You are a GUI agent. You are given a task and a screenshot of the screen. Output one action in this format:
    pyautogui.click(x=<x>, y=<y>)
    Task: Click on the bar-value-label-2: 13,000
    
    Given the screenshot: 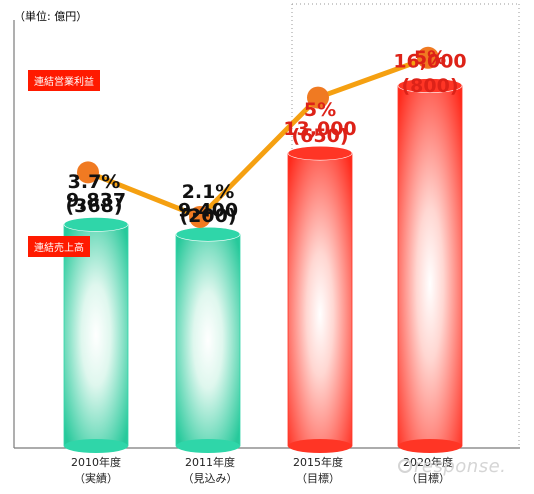 What is the action you would take?
    pyautogui.click(x=319, y=129)
    